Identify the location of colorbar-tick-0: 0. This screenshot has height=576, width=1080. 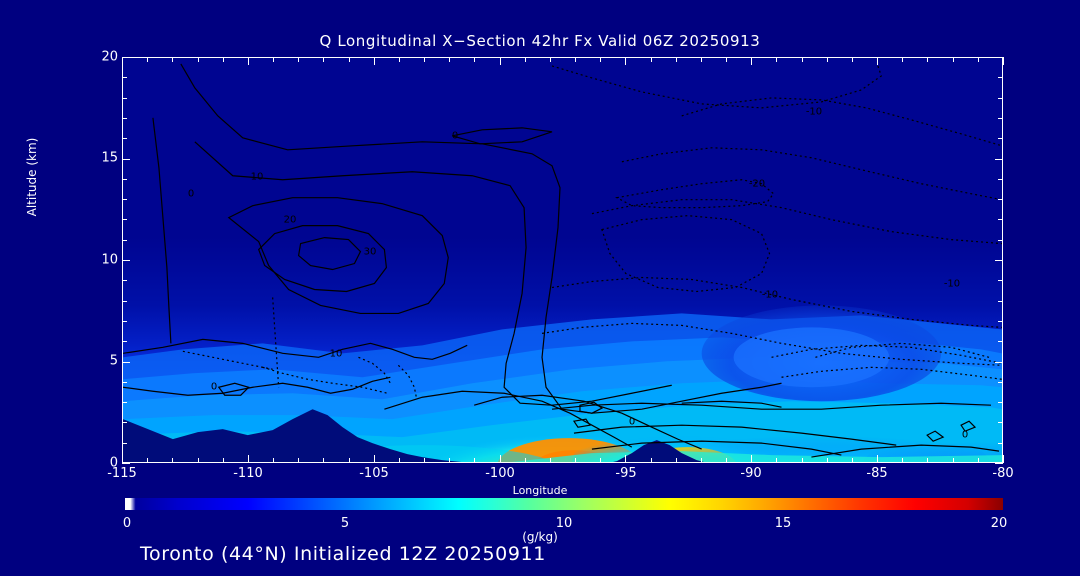
(127, 523).